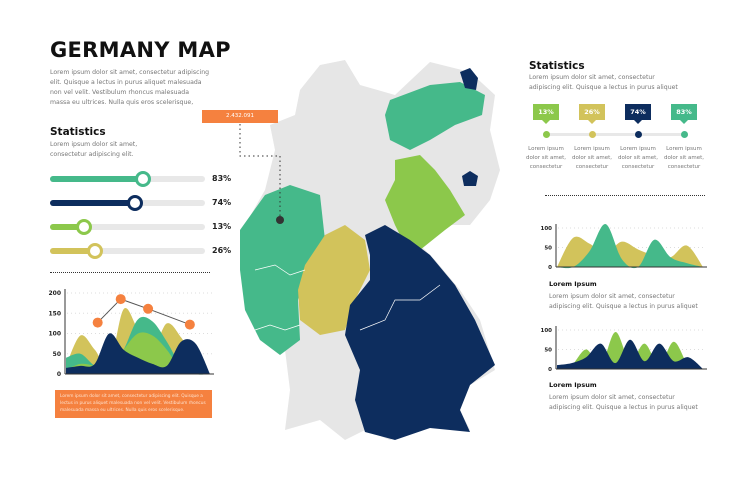  What do you see at coordinates (573, 385) in the screenshot?
I see `chart2-heading: Lorem Ipsum` at bounding box center [573, 385].